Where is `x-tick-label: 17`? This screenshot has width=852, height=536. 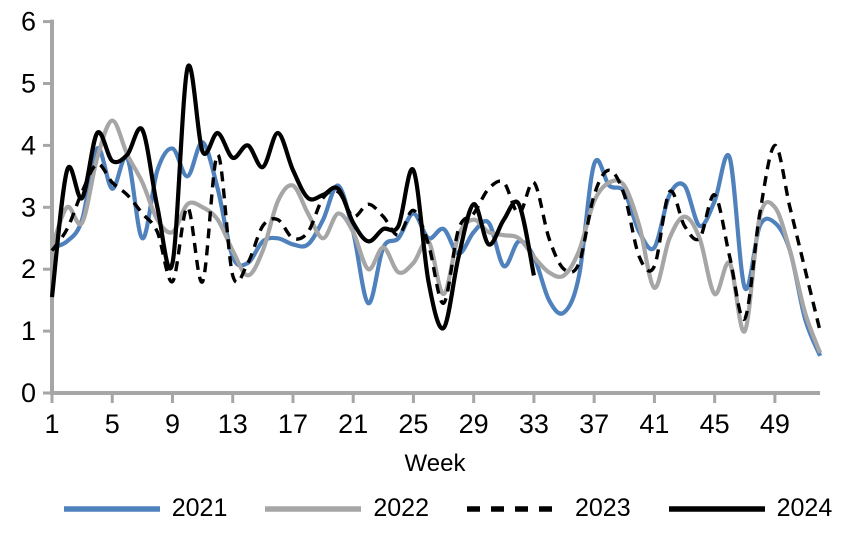
x-tick-label: 17 is located at coordinates (293, 424).